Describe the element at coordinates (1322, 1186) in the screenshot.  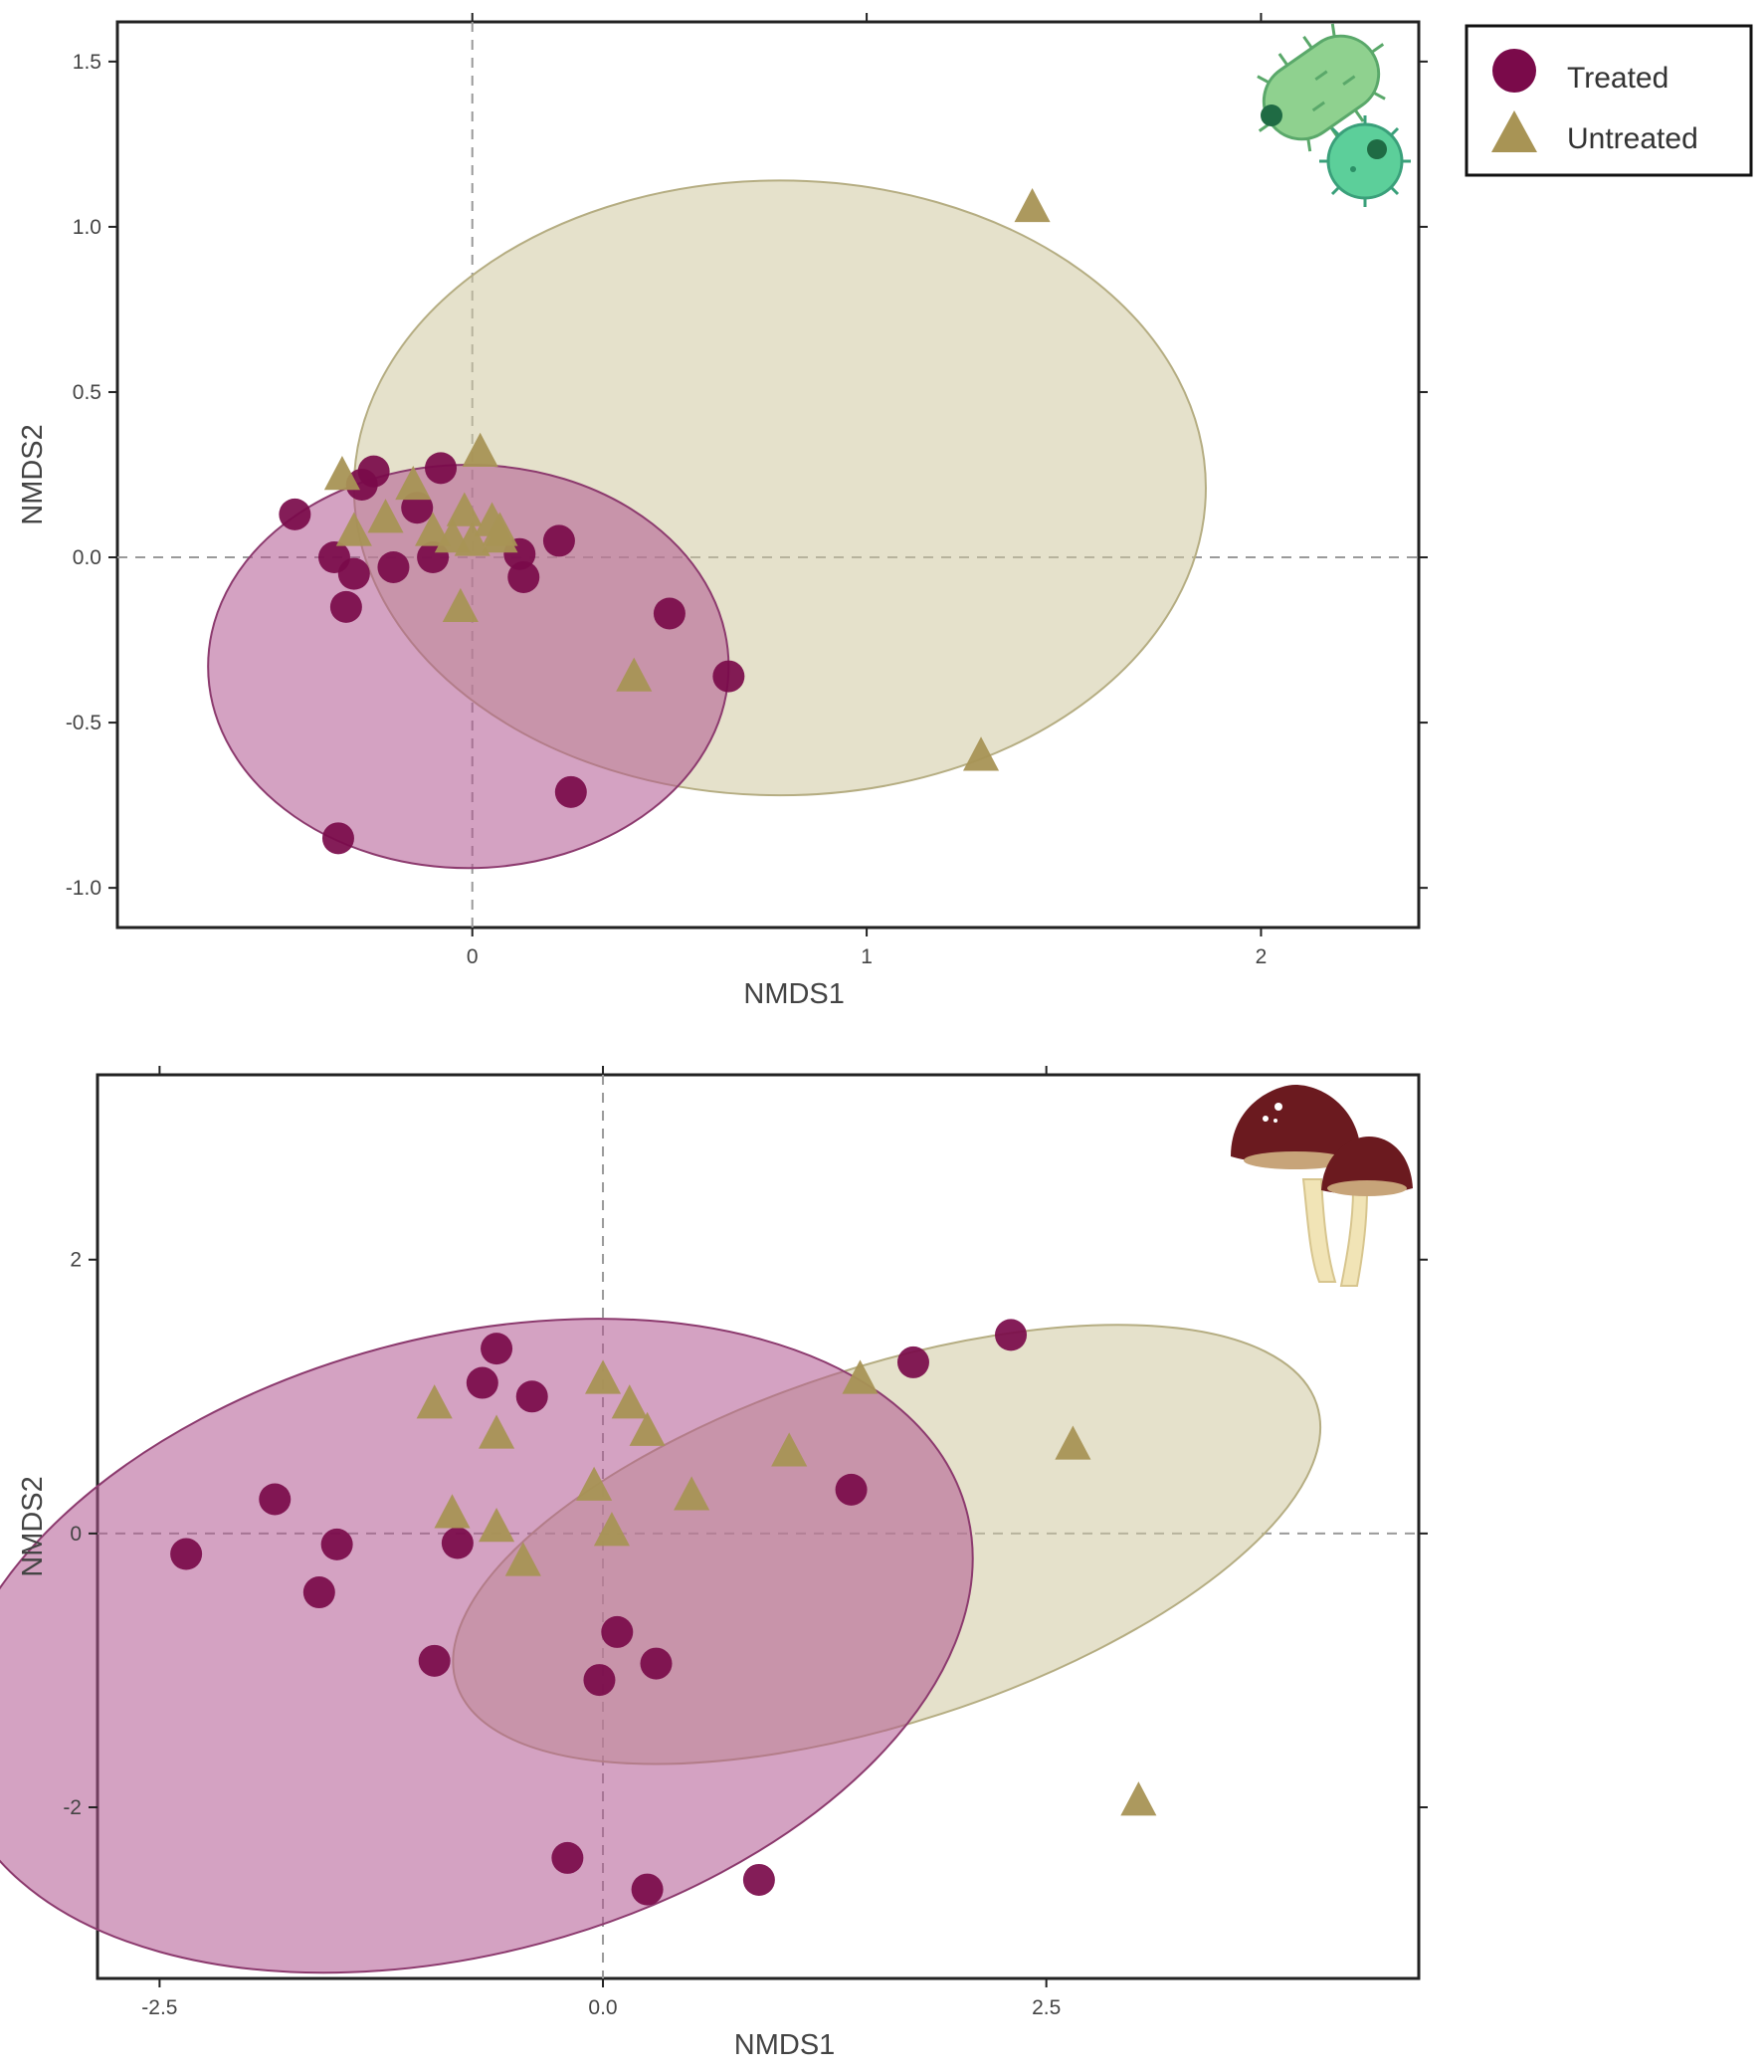
I see `mushroom-icon` at that location.